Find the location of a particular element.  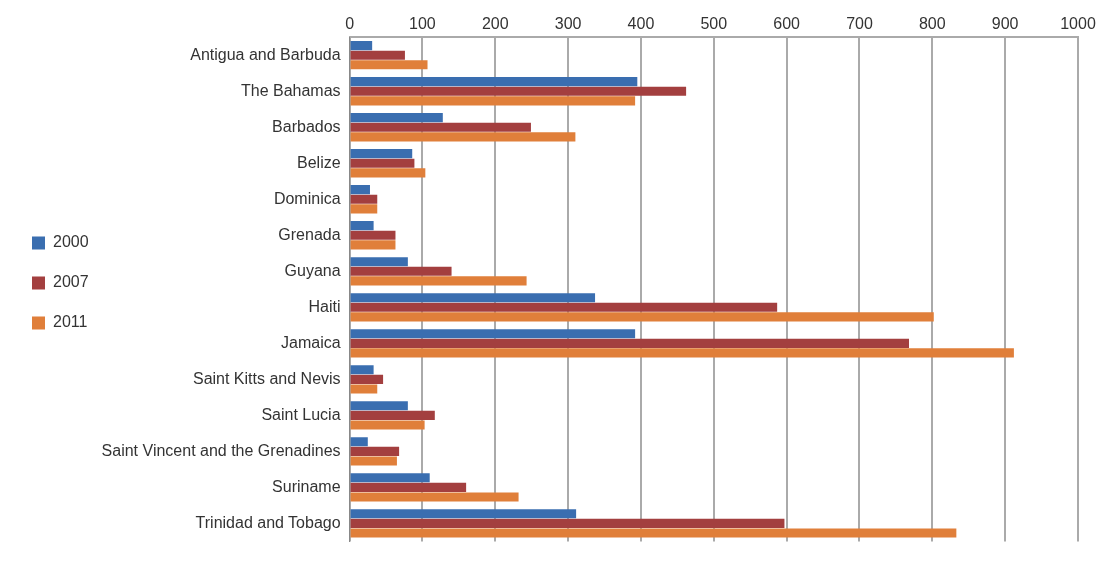

x-tick-label: 800 is located at coordinates (932, 24).